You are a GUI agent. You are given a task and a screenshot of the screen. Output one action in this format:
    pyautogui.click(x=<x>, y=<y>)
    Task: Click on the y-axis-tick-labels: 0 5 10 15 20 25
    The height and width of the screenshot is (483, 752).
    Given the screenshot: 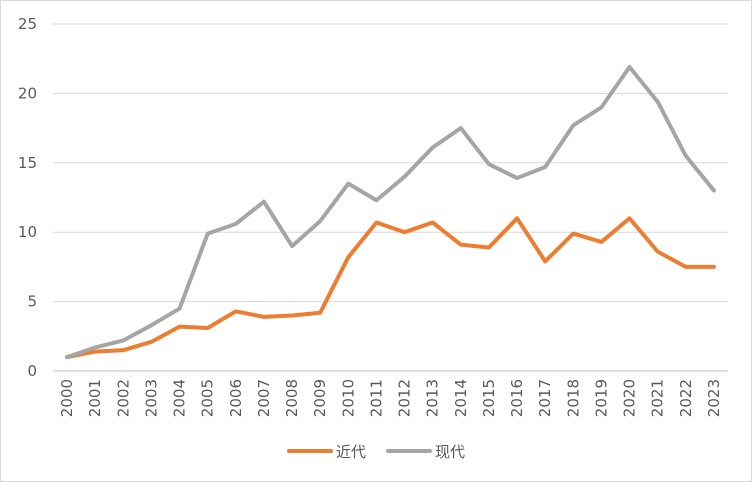 What is the action you would take?
    pyautogui.click(x=27, y=197)
    